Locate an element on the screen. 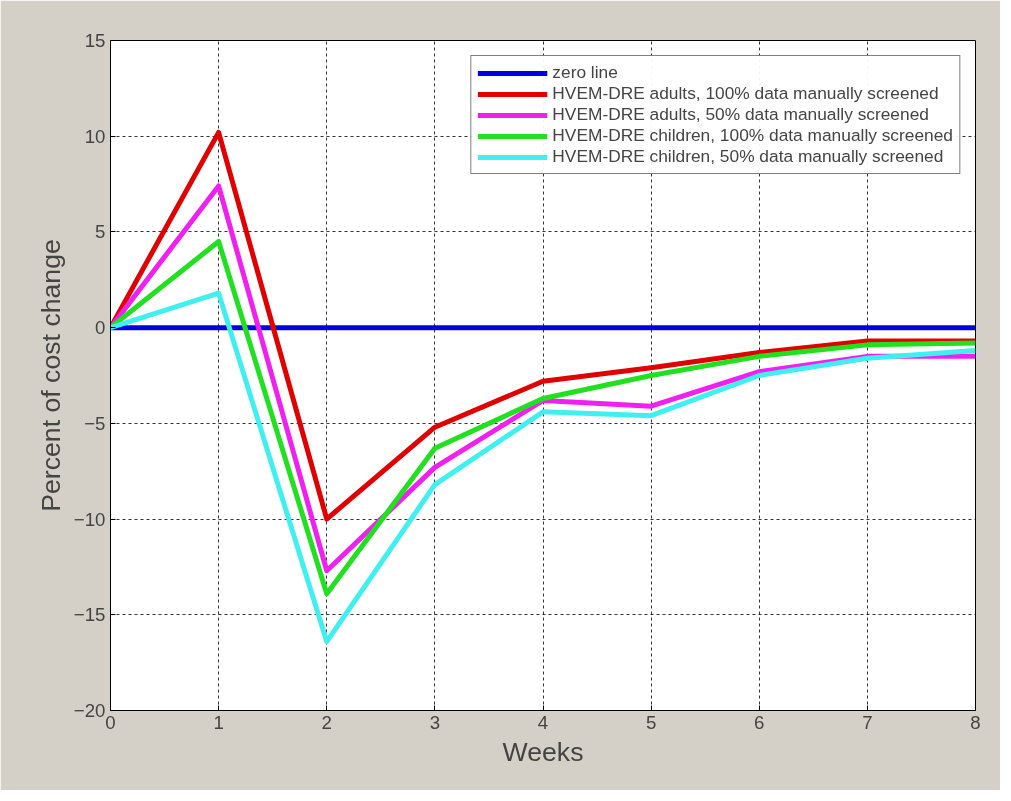 The width and height of the screenshot is (1011, 801). legend-label: HVEM-DRE children, 100% data manually screened is located at coordinates (752, 135).